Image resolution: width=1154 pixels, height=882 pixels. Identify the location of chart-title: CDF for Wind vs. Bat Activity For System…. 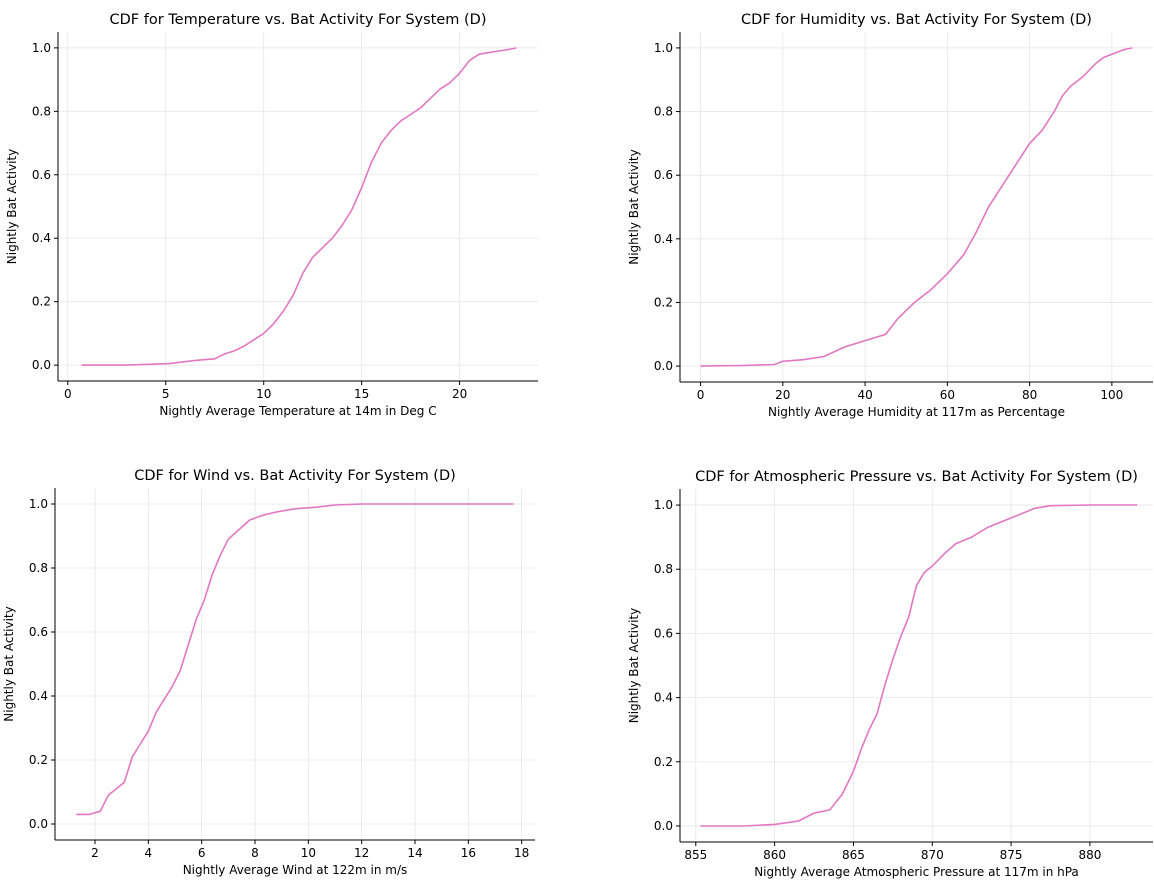
(295, 476).